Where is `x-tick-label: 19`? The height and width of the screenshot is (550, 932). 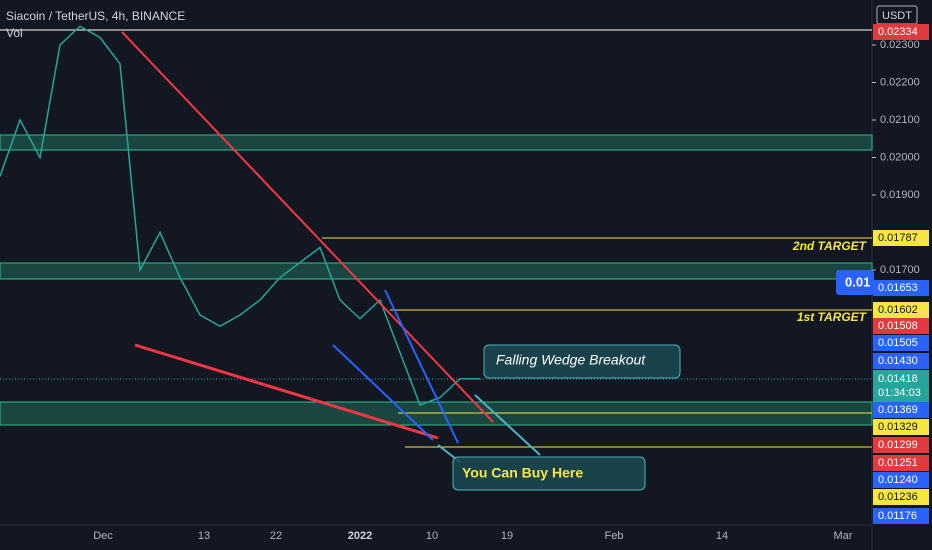
x-tick-label: 19 is located at coordinates (507, 536).